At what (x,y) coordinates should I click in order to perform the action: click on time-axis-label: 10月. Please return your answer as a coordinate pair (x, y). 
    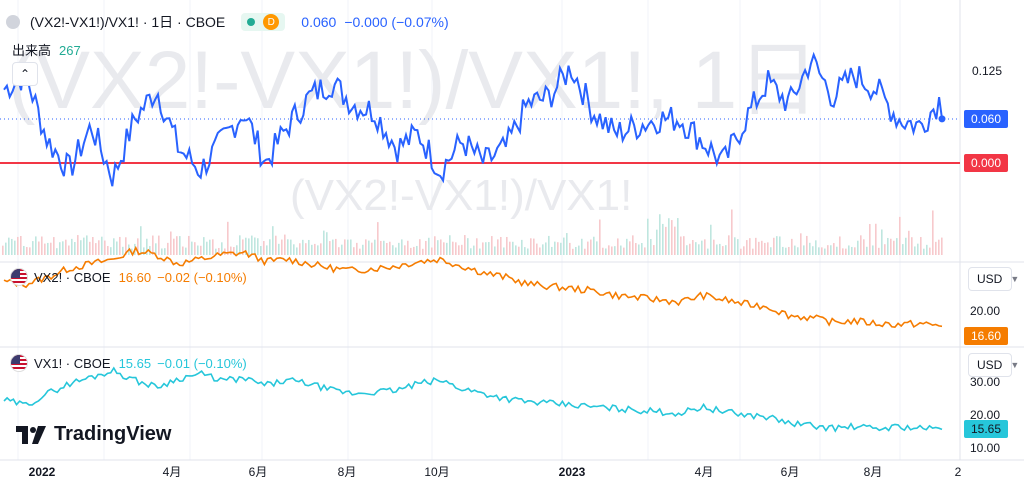
    Looking at the image, I should click on (436, 472).